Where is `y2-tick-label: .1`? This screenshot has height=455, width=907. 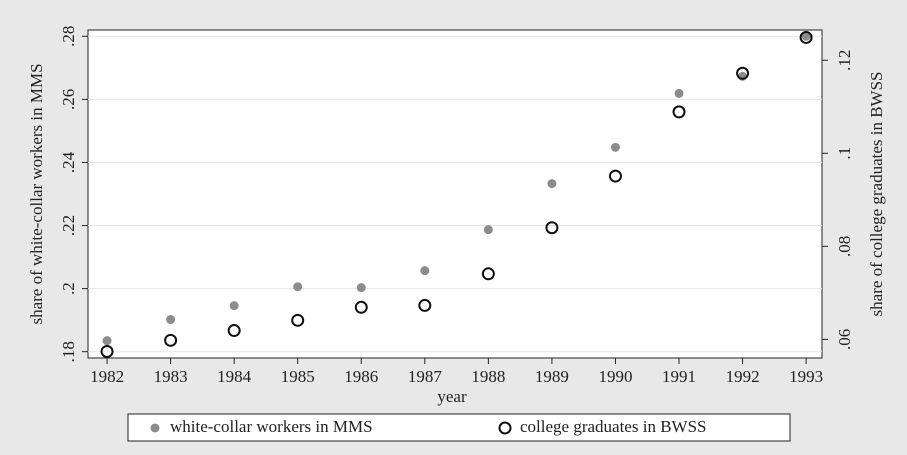 y2-tick-label: .1 is located at coordinates (844, 153).